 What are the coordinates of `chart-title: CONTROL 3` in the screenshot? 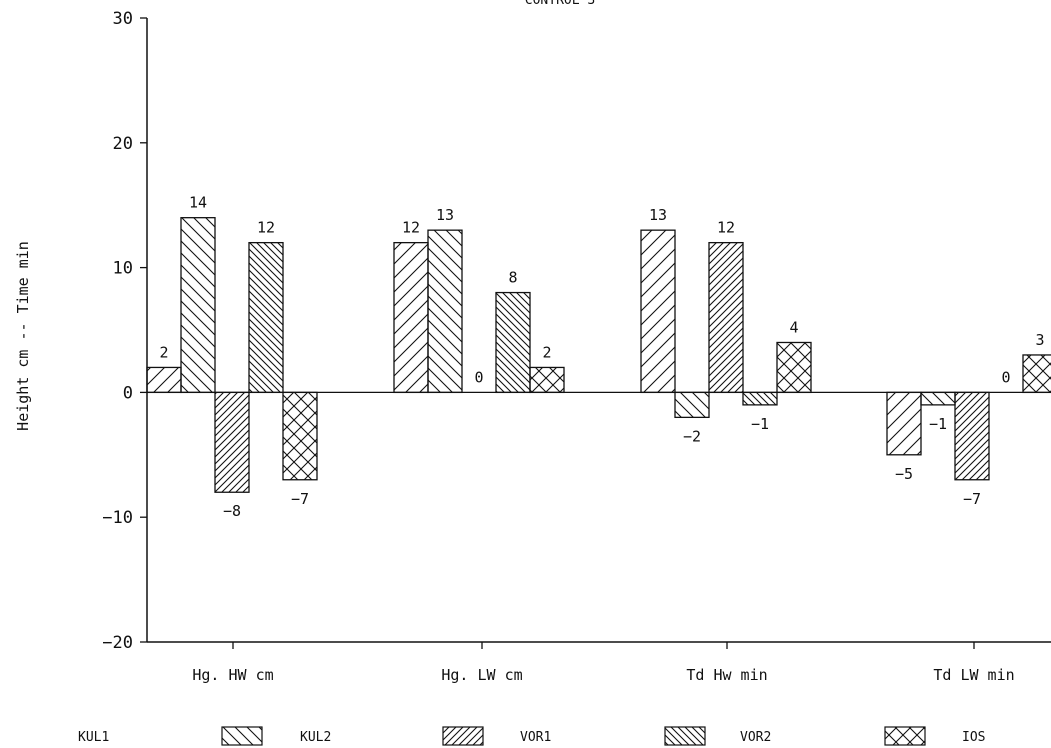 It's located at (560, 4).